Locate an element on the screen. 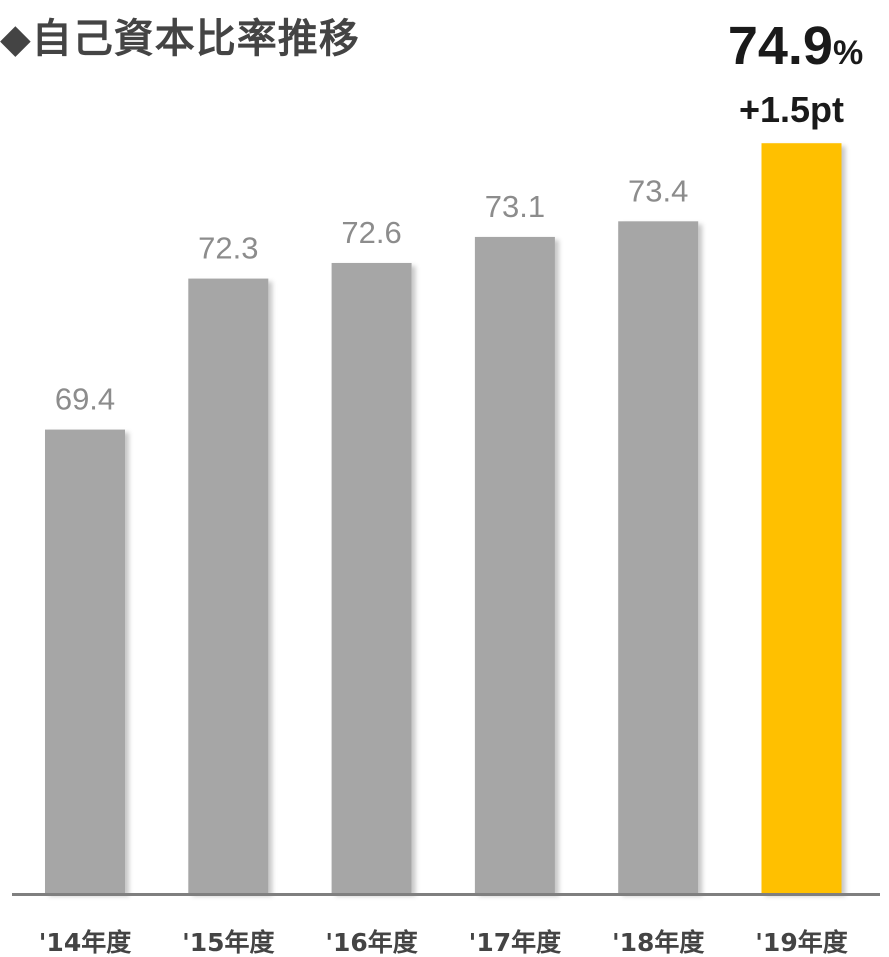 The width and height of the screenshot is (889, 957). category-label-4: '17年度 is located at coordinates (515, 942).